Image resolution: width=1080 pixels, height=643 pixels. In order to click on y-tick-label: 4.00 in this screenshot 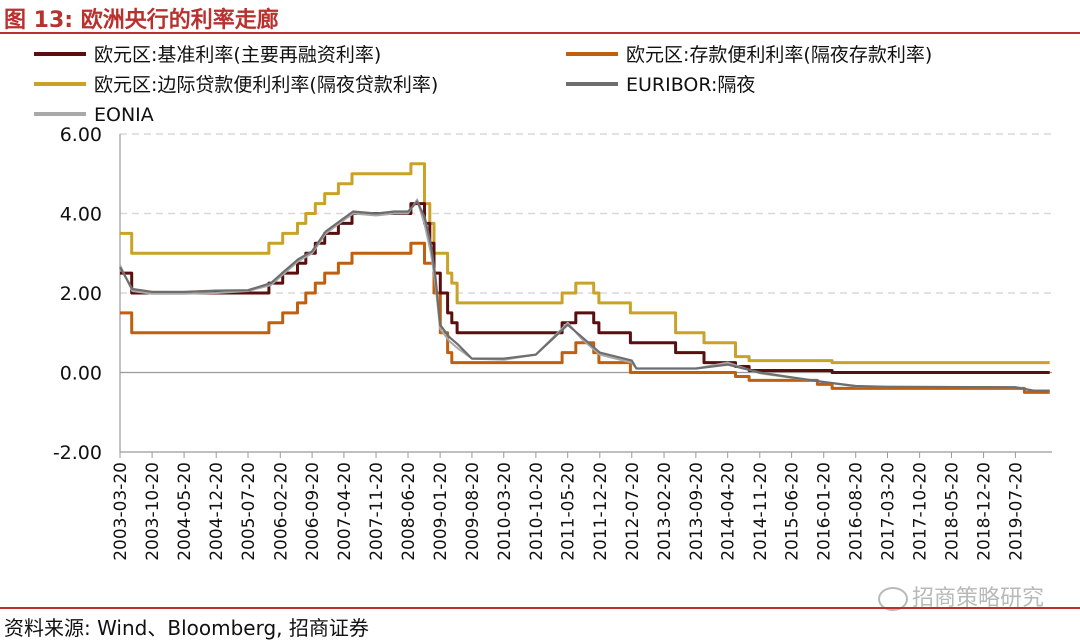, I will do `click(81, 215)`.